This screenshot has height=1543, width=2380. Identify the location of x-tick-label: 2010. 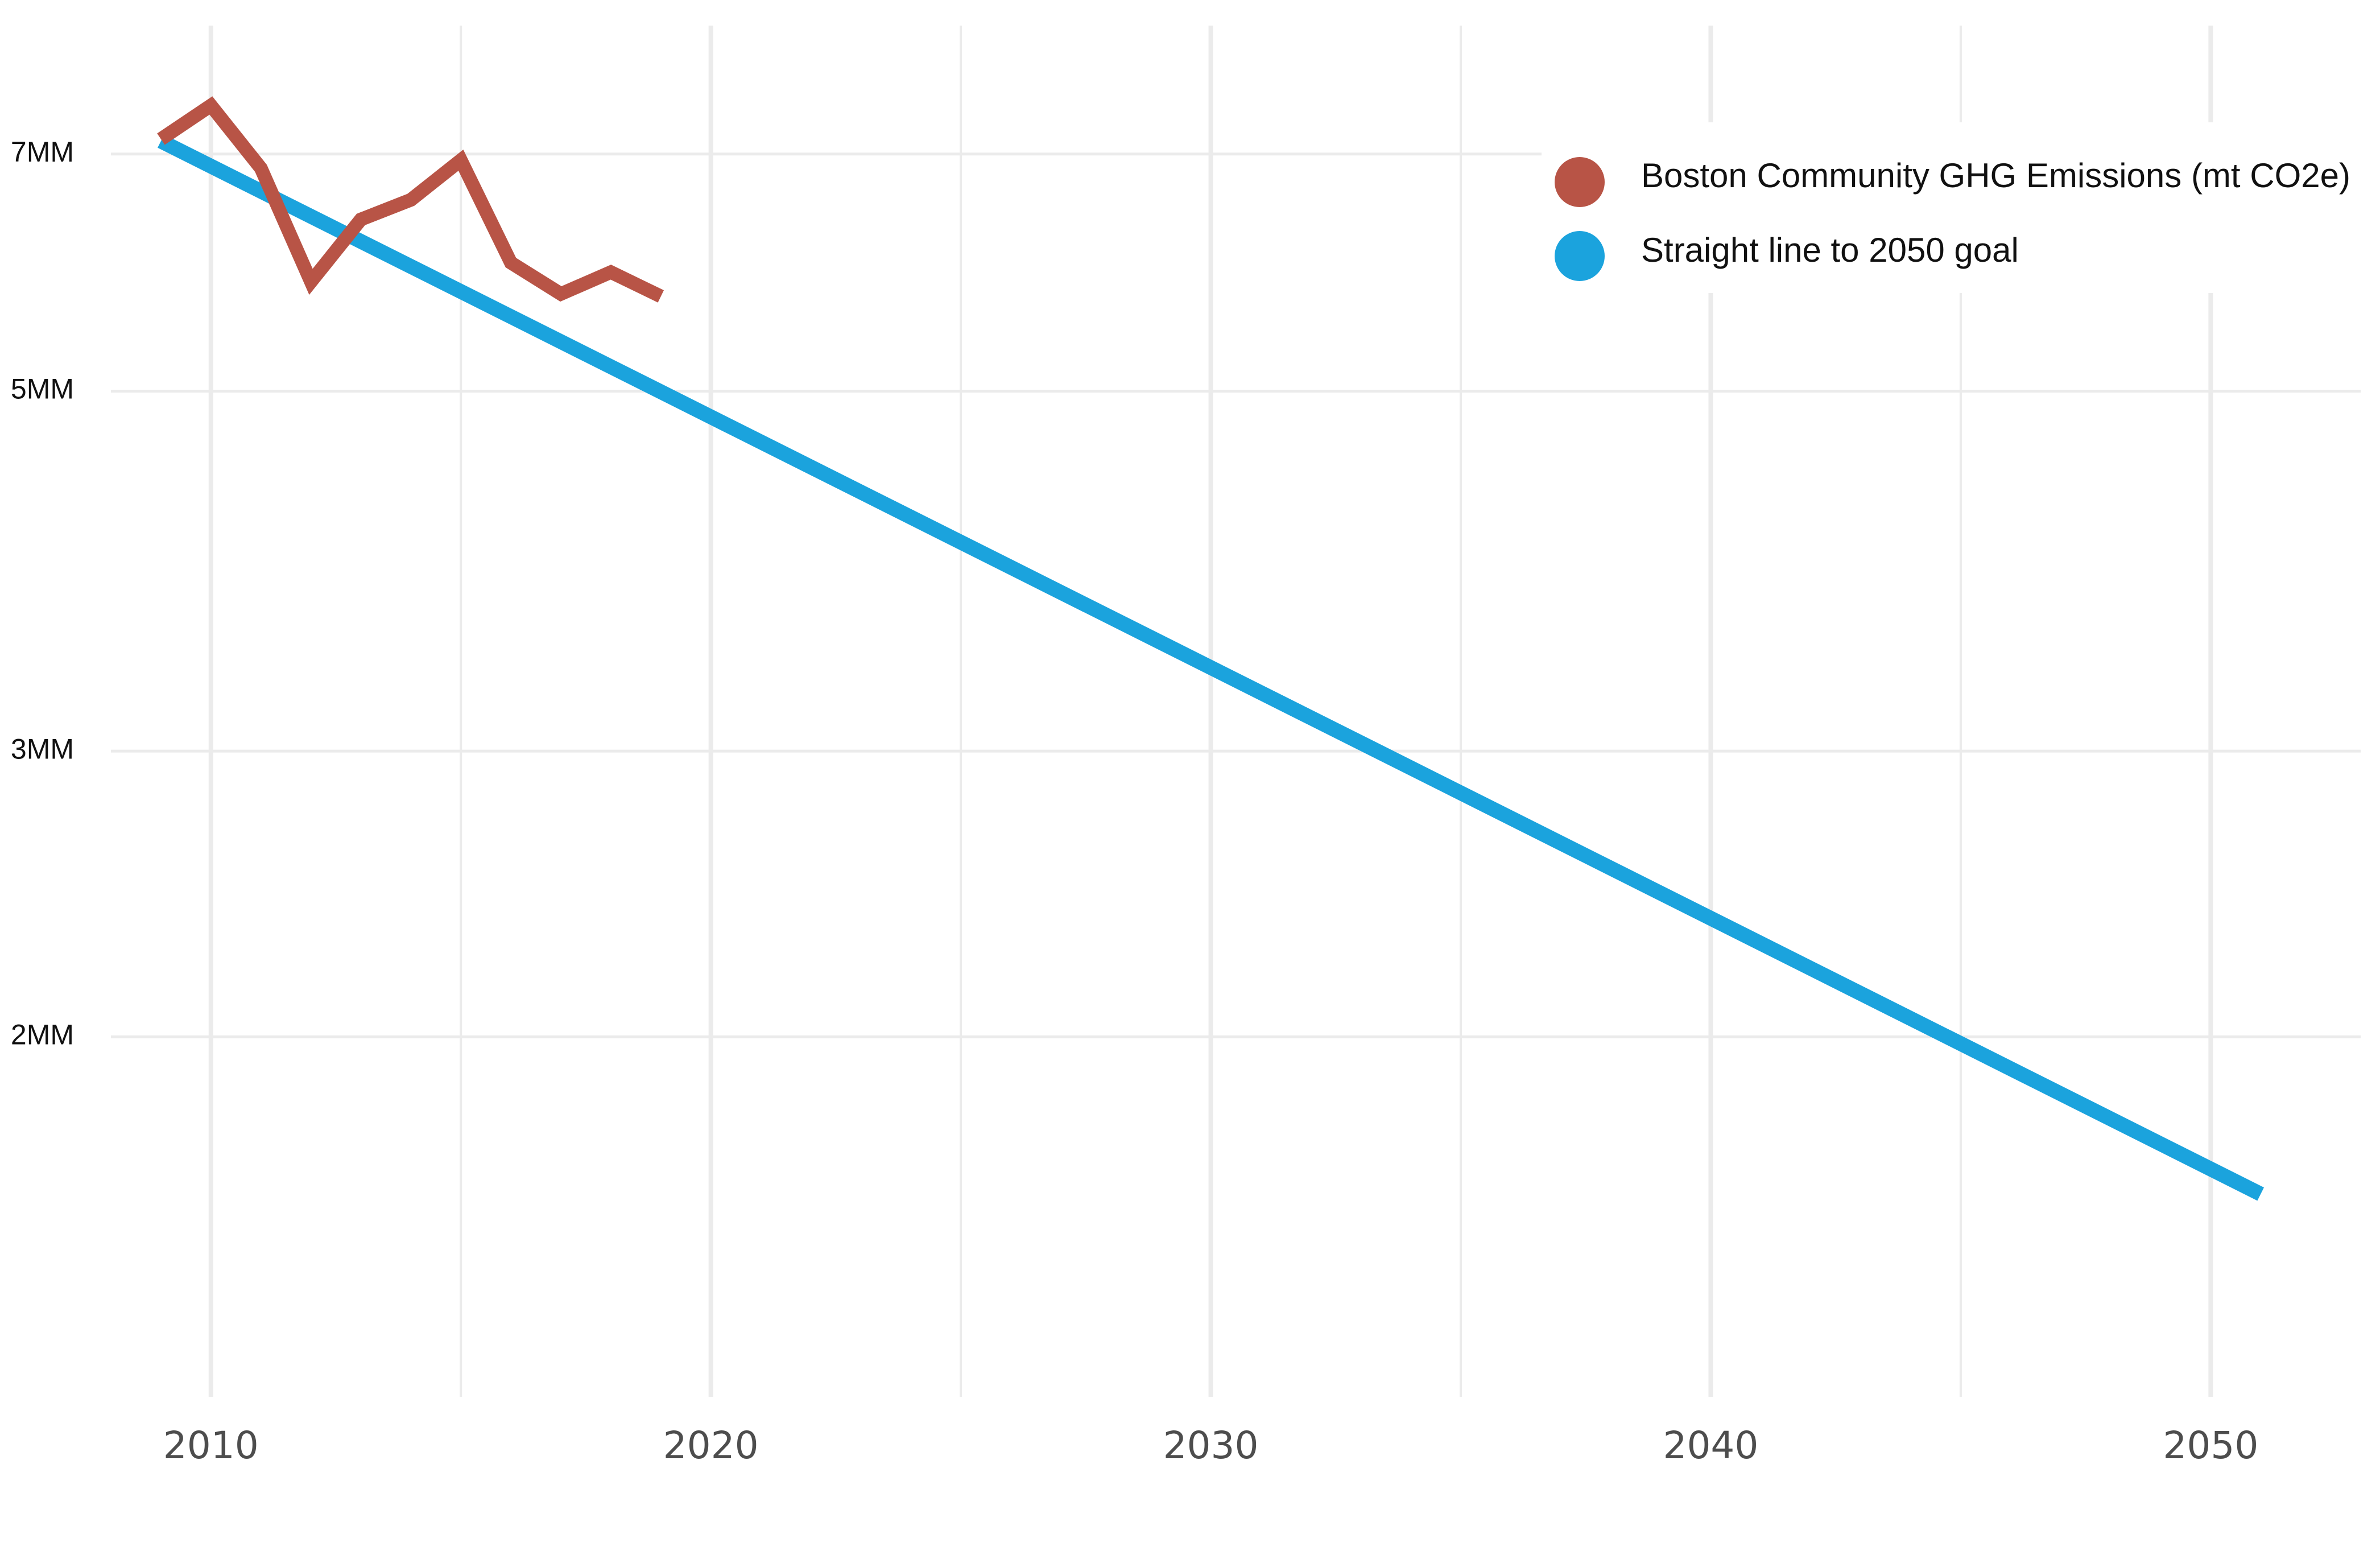
(211, 1445).